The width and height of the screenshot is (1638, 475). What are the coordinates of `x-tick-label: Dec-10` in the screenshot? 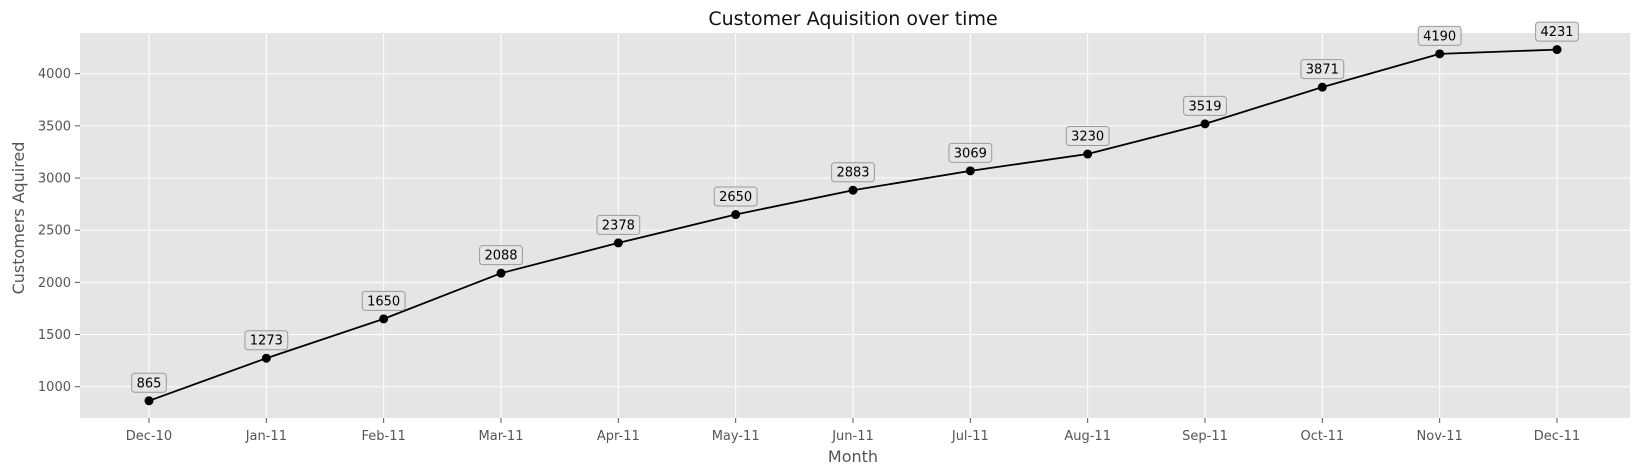 It's located at (149, 436).